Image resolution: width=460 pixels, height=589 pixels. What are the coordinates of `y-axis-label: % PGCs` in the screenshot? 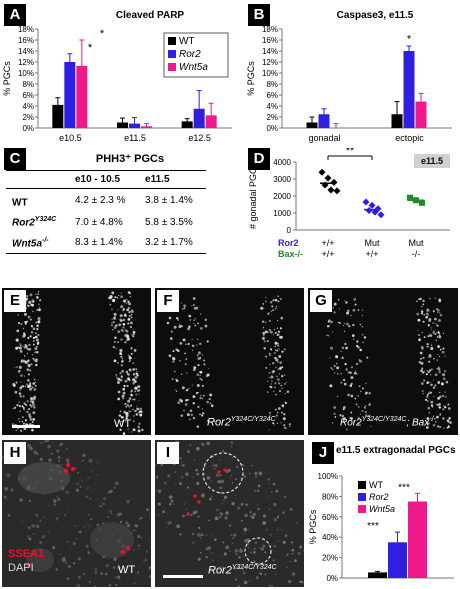 It's located at (7, 78).